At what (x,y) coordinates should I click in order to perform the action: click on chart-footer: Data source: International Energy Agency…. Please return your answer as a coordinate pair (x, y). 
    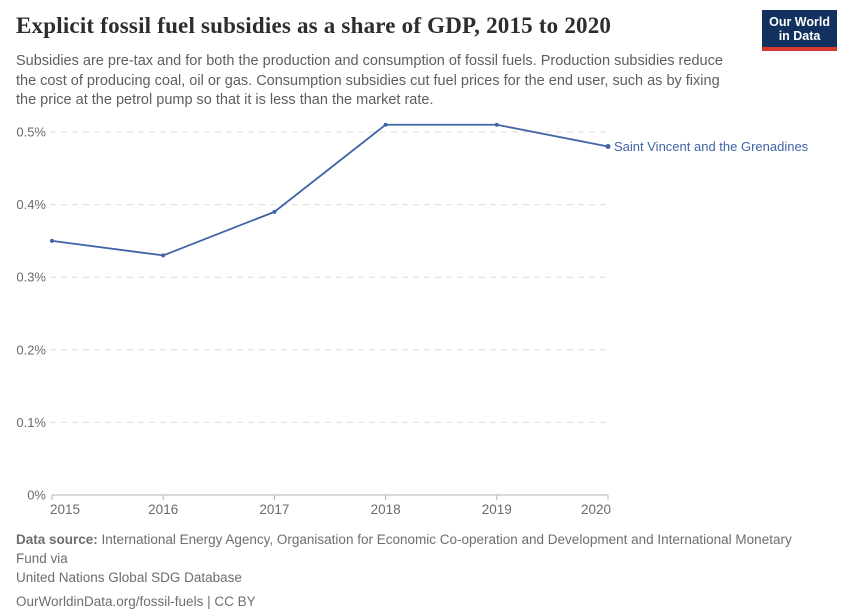
    Looking at the image, I should click on (418, 570).